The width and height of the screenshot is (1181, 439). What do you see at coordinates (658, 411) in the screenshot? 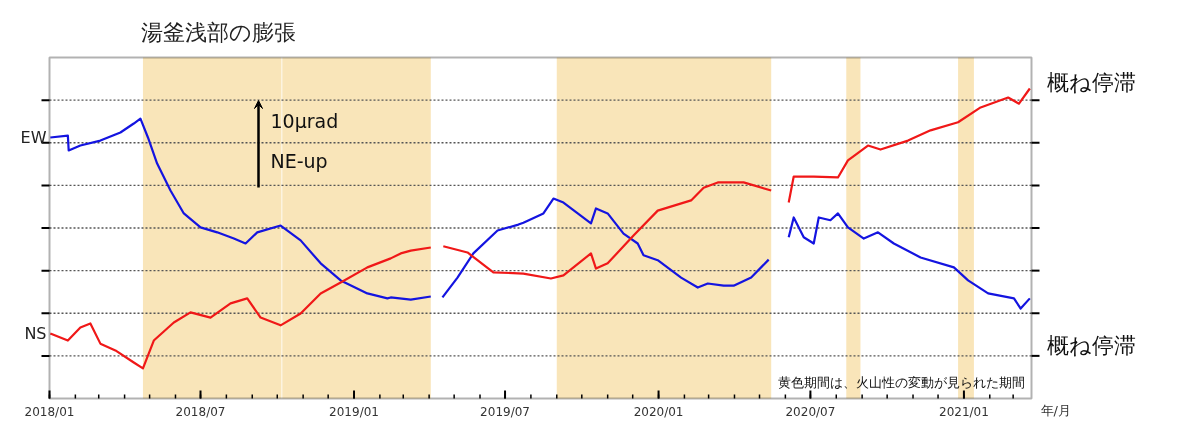
I see `x-tick-label: 2020/01` at bounding box center [658, 411].